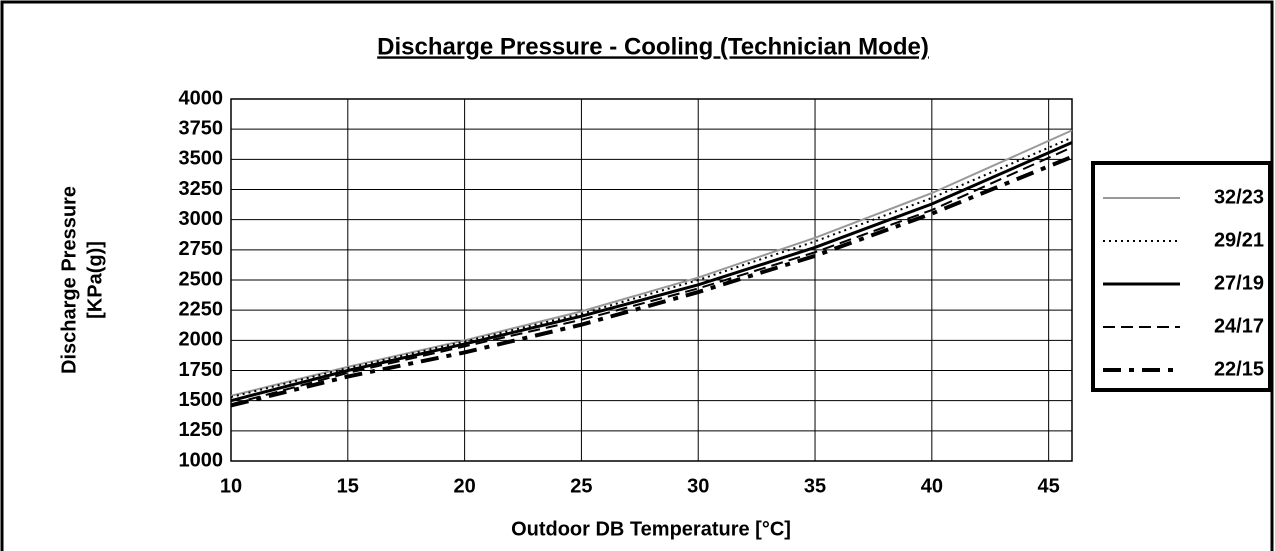 The width and height of the screenshot is (1275, 551). I want to click on legend-label: 27/19, so click(1239, 283).